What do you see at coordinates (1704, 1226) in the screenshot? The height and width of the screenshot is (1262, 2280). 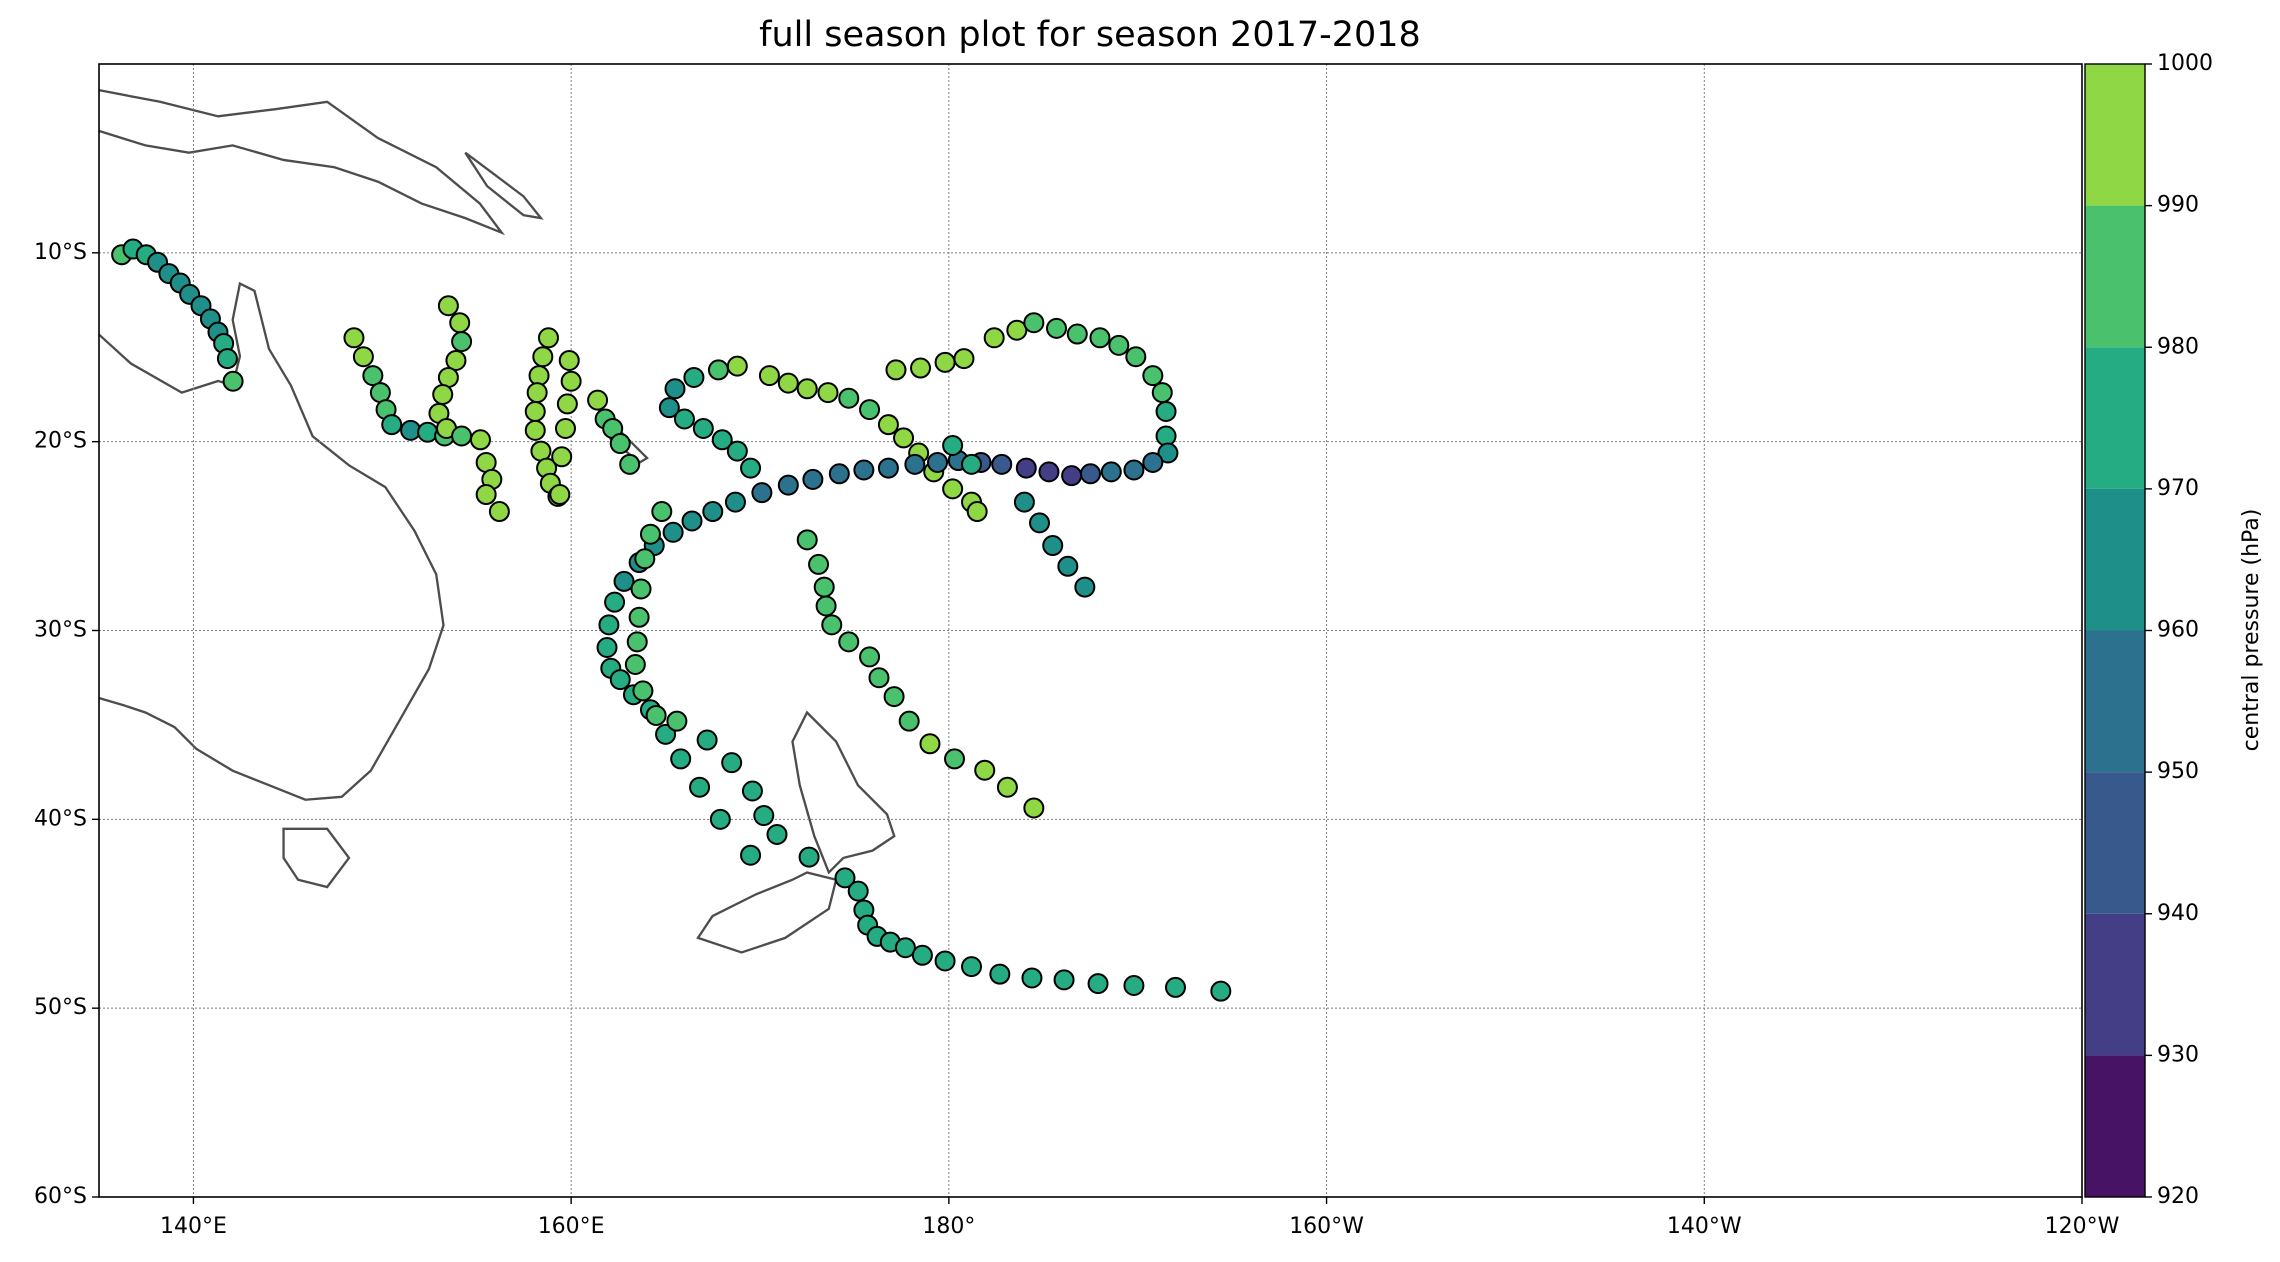 I see `x-tick-label: 140°W` at bounding box center [1704, 1226].